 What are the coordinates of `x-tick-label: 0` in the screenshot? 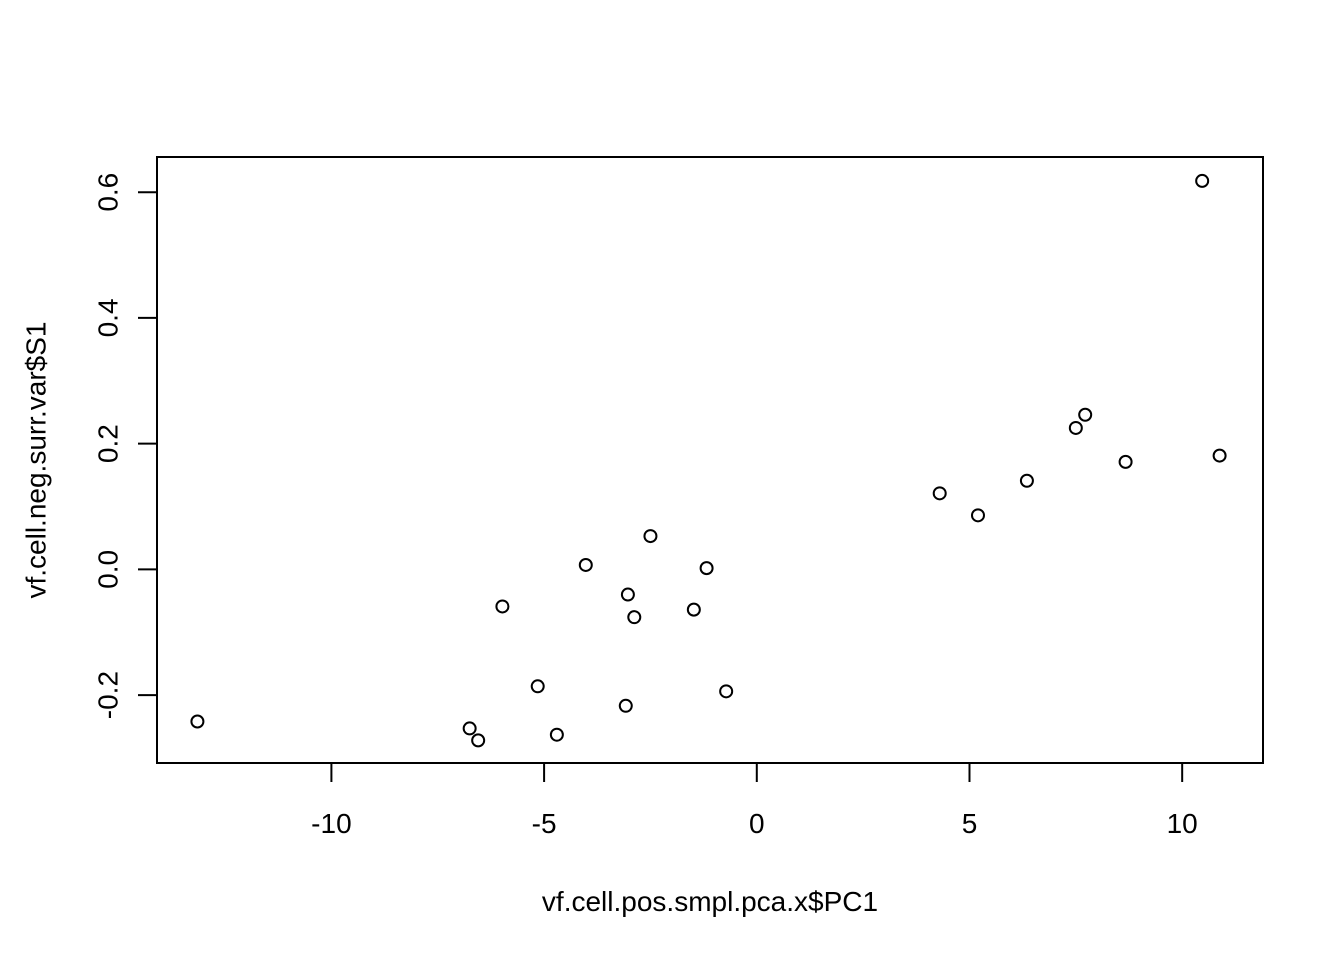 It's located at (757, 823).